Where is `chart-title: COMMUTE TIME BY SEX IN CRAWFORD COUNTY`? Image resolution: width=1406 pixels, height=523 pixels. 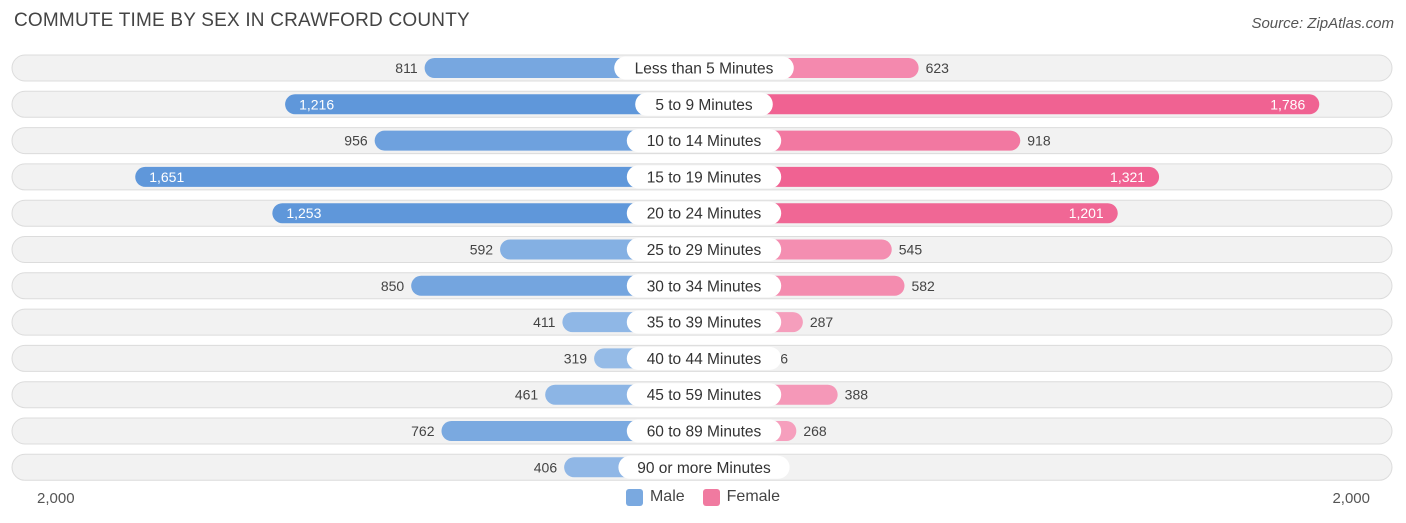
chart-title: COMMUTE TIME BY SEX IN CRAWFORD COUNTY is located at coordinates (242, 20).